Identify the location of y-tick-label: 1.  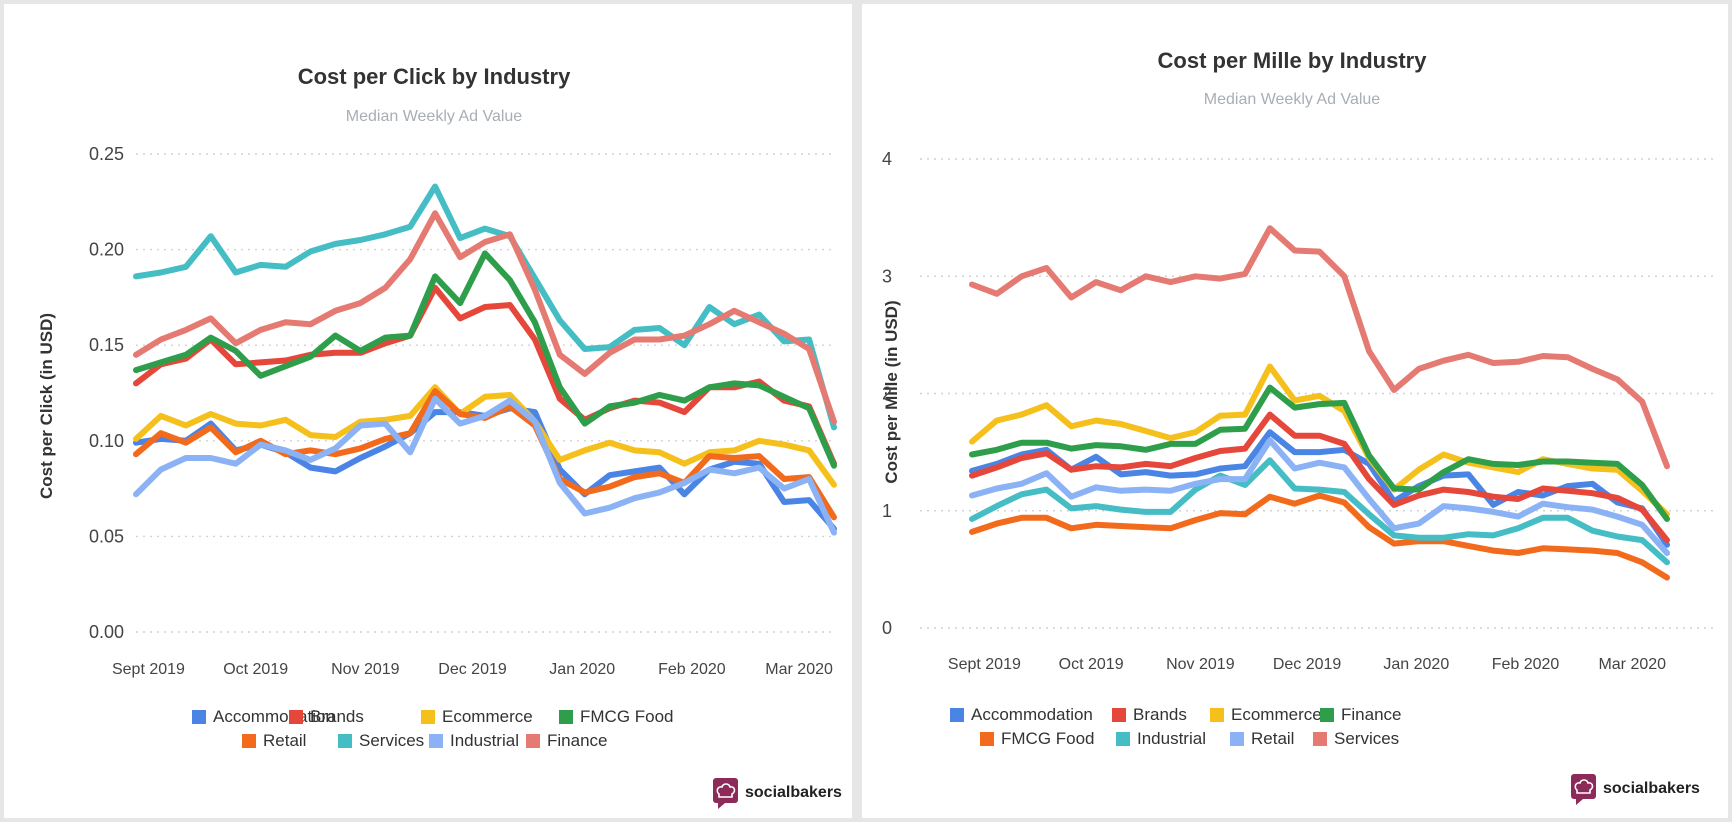
(887, 511).